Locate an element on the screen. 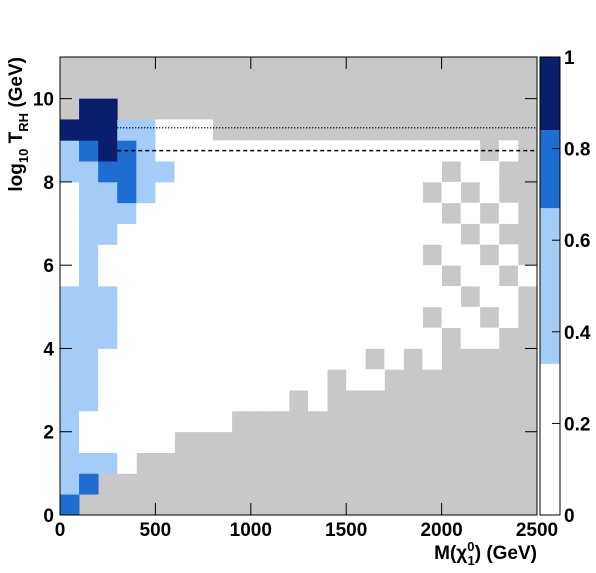  x-tick-label: 0 is located at coordinates (60, 530).